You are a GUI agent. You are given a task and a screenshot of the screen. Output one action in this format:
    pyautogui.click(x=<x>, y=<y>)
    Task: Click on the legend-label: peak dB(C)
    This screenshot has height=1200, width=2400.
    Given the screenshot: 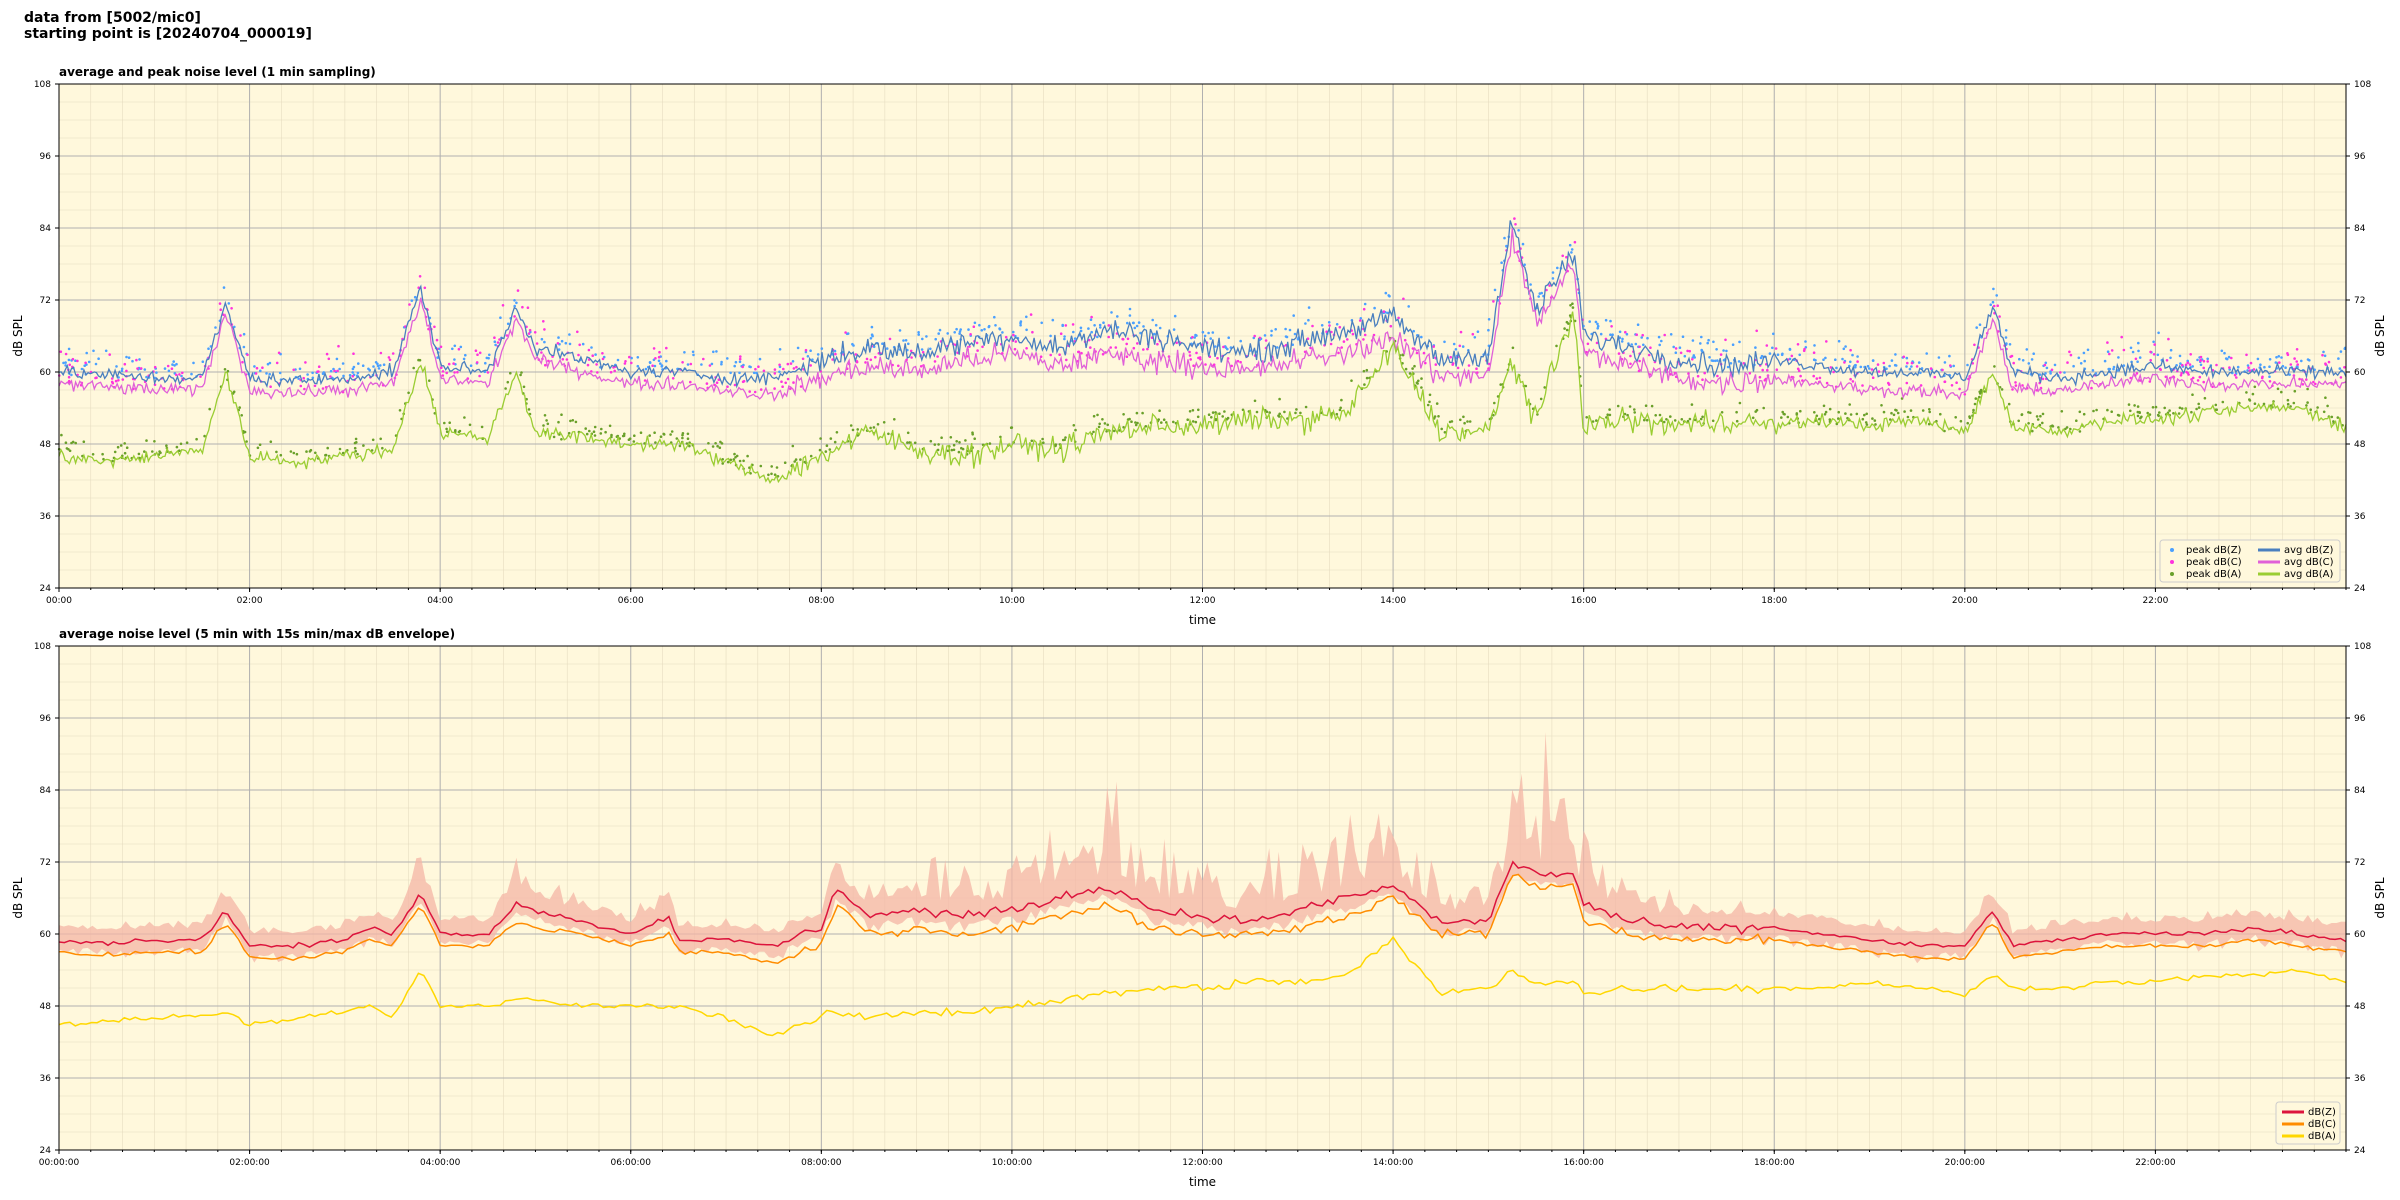 What is the action you would take?
    pyautogui.click(x=2214, y=562)
    